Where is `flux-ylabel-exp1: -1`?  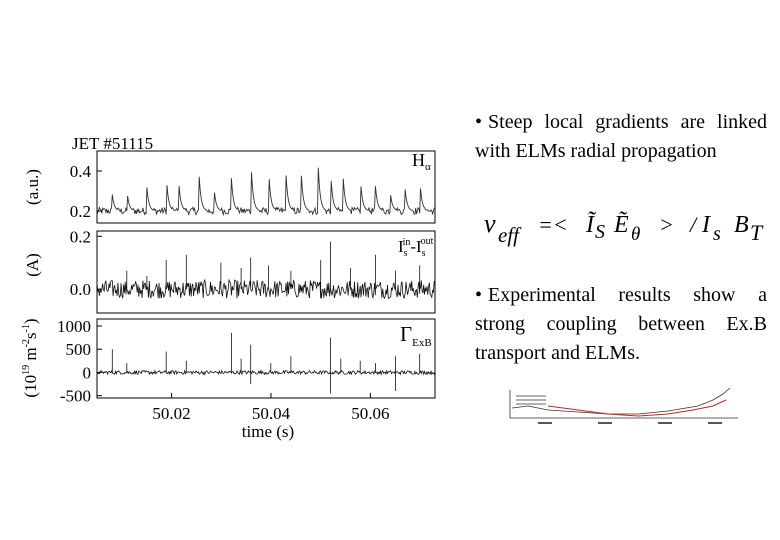
flux-ylabel-exp1: -1 is located at coordinates (26, 328).